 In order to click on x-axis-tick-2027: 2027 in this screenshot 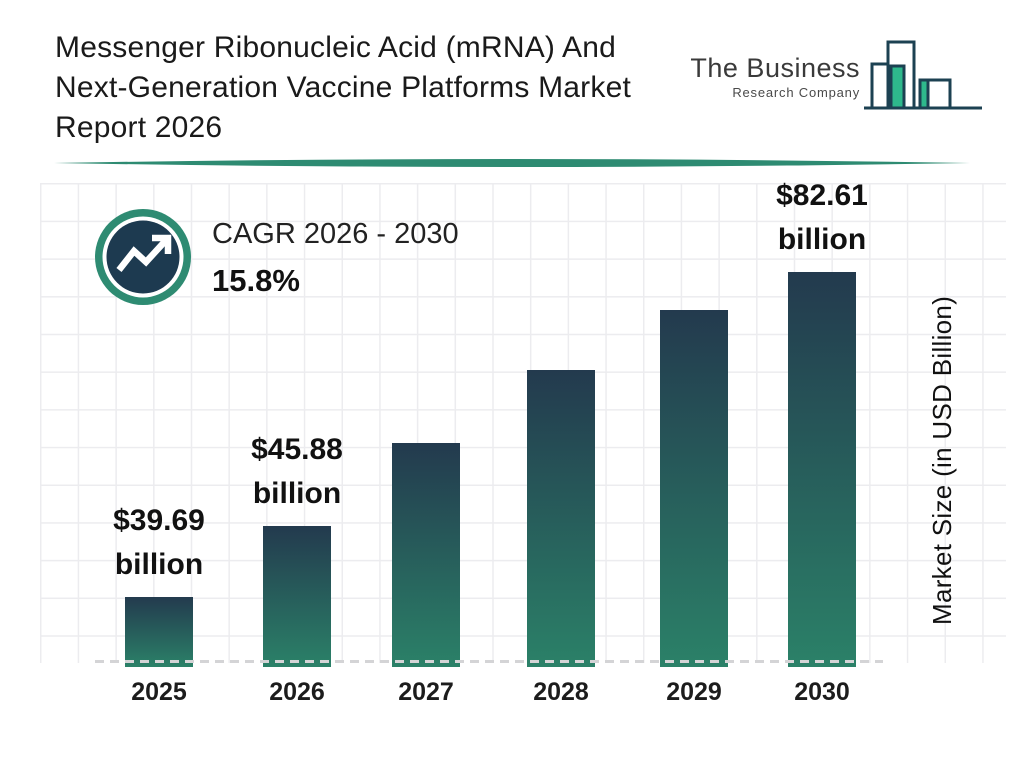, I will do `click(426, 692)`.